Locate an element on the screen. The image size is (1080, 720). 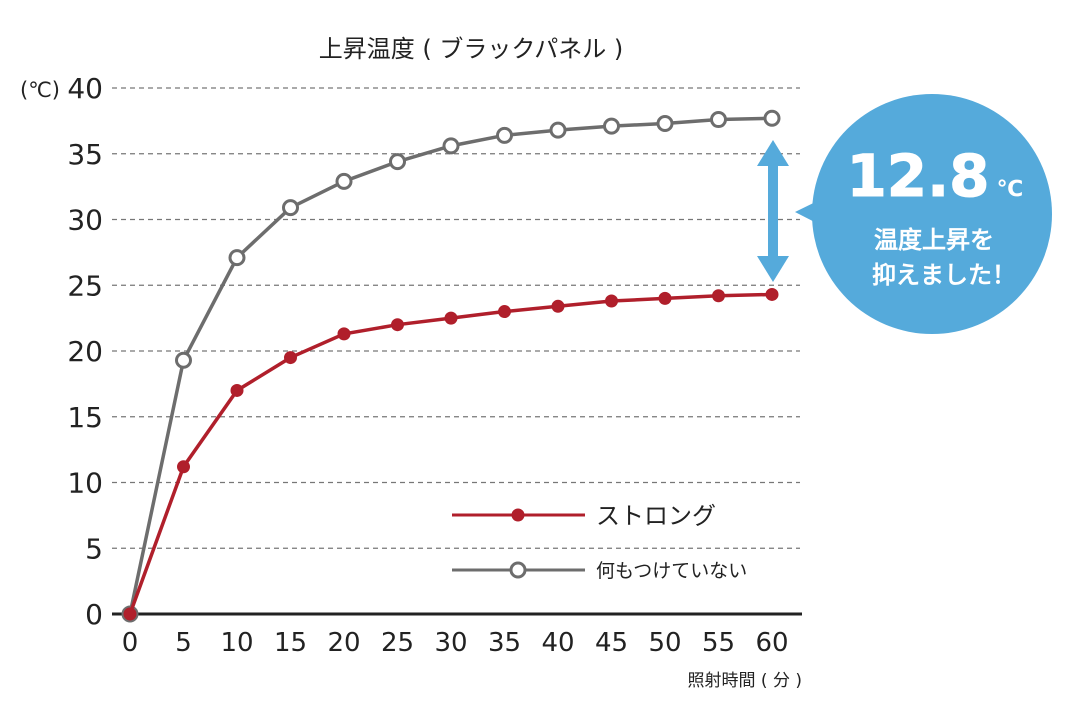
y-tick-label: 20 is located at coordinates (85, 351).